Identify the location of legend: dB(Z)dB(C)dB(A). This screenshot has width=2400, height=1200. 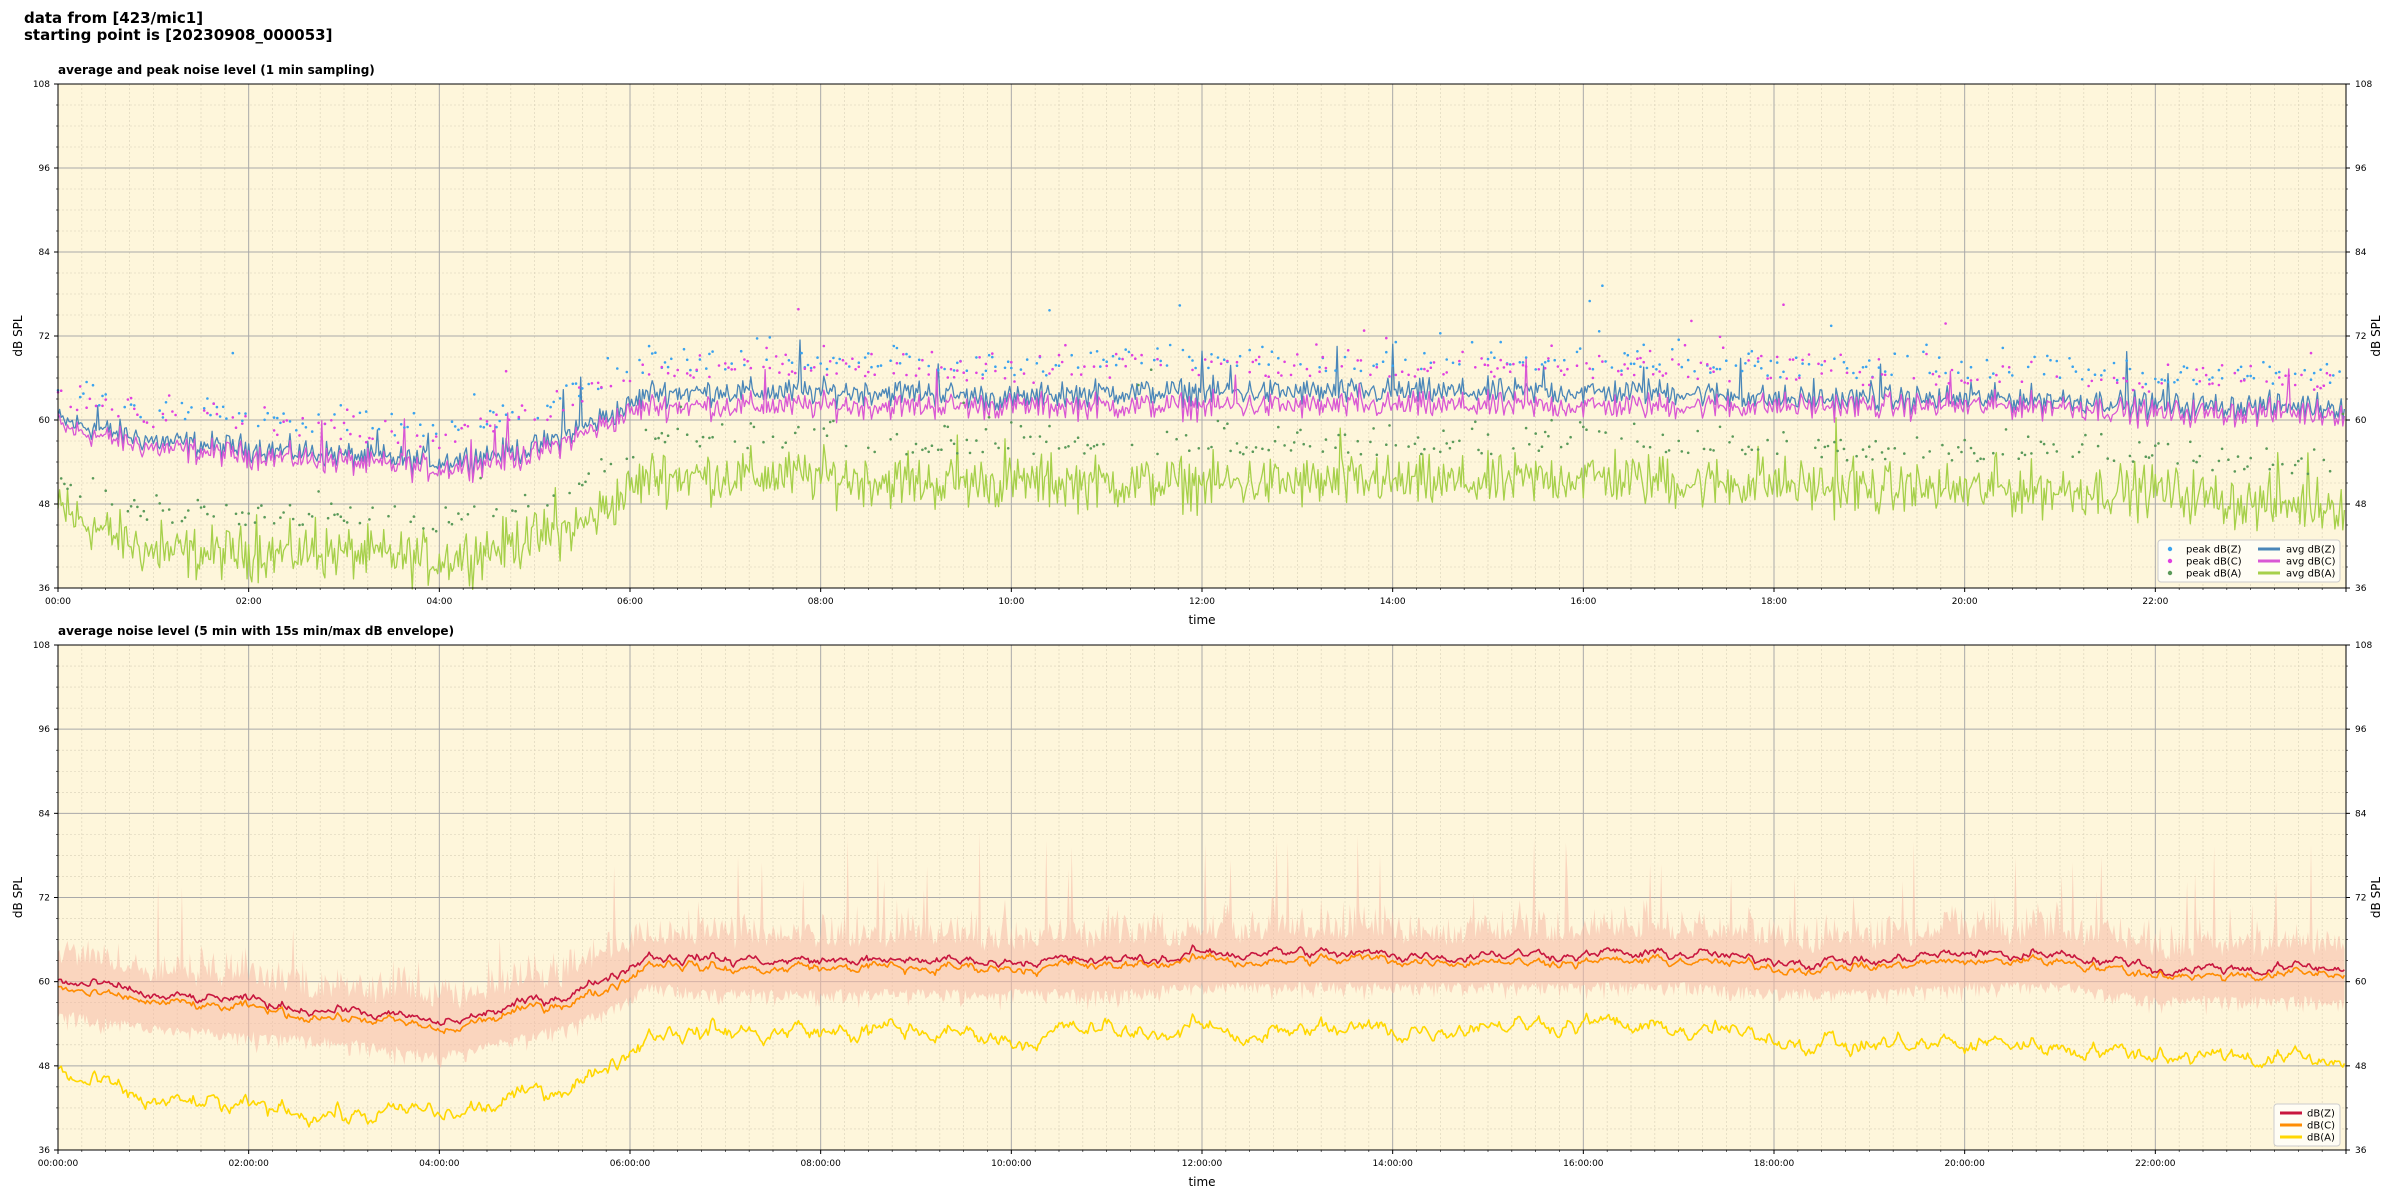
(2307, 1125).